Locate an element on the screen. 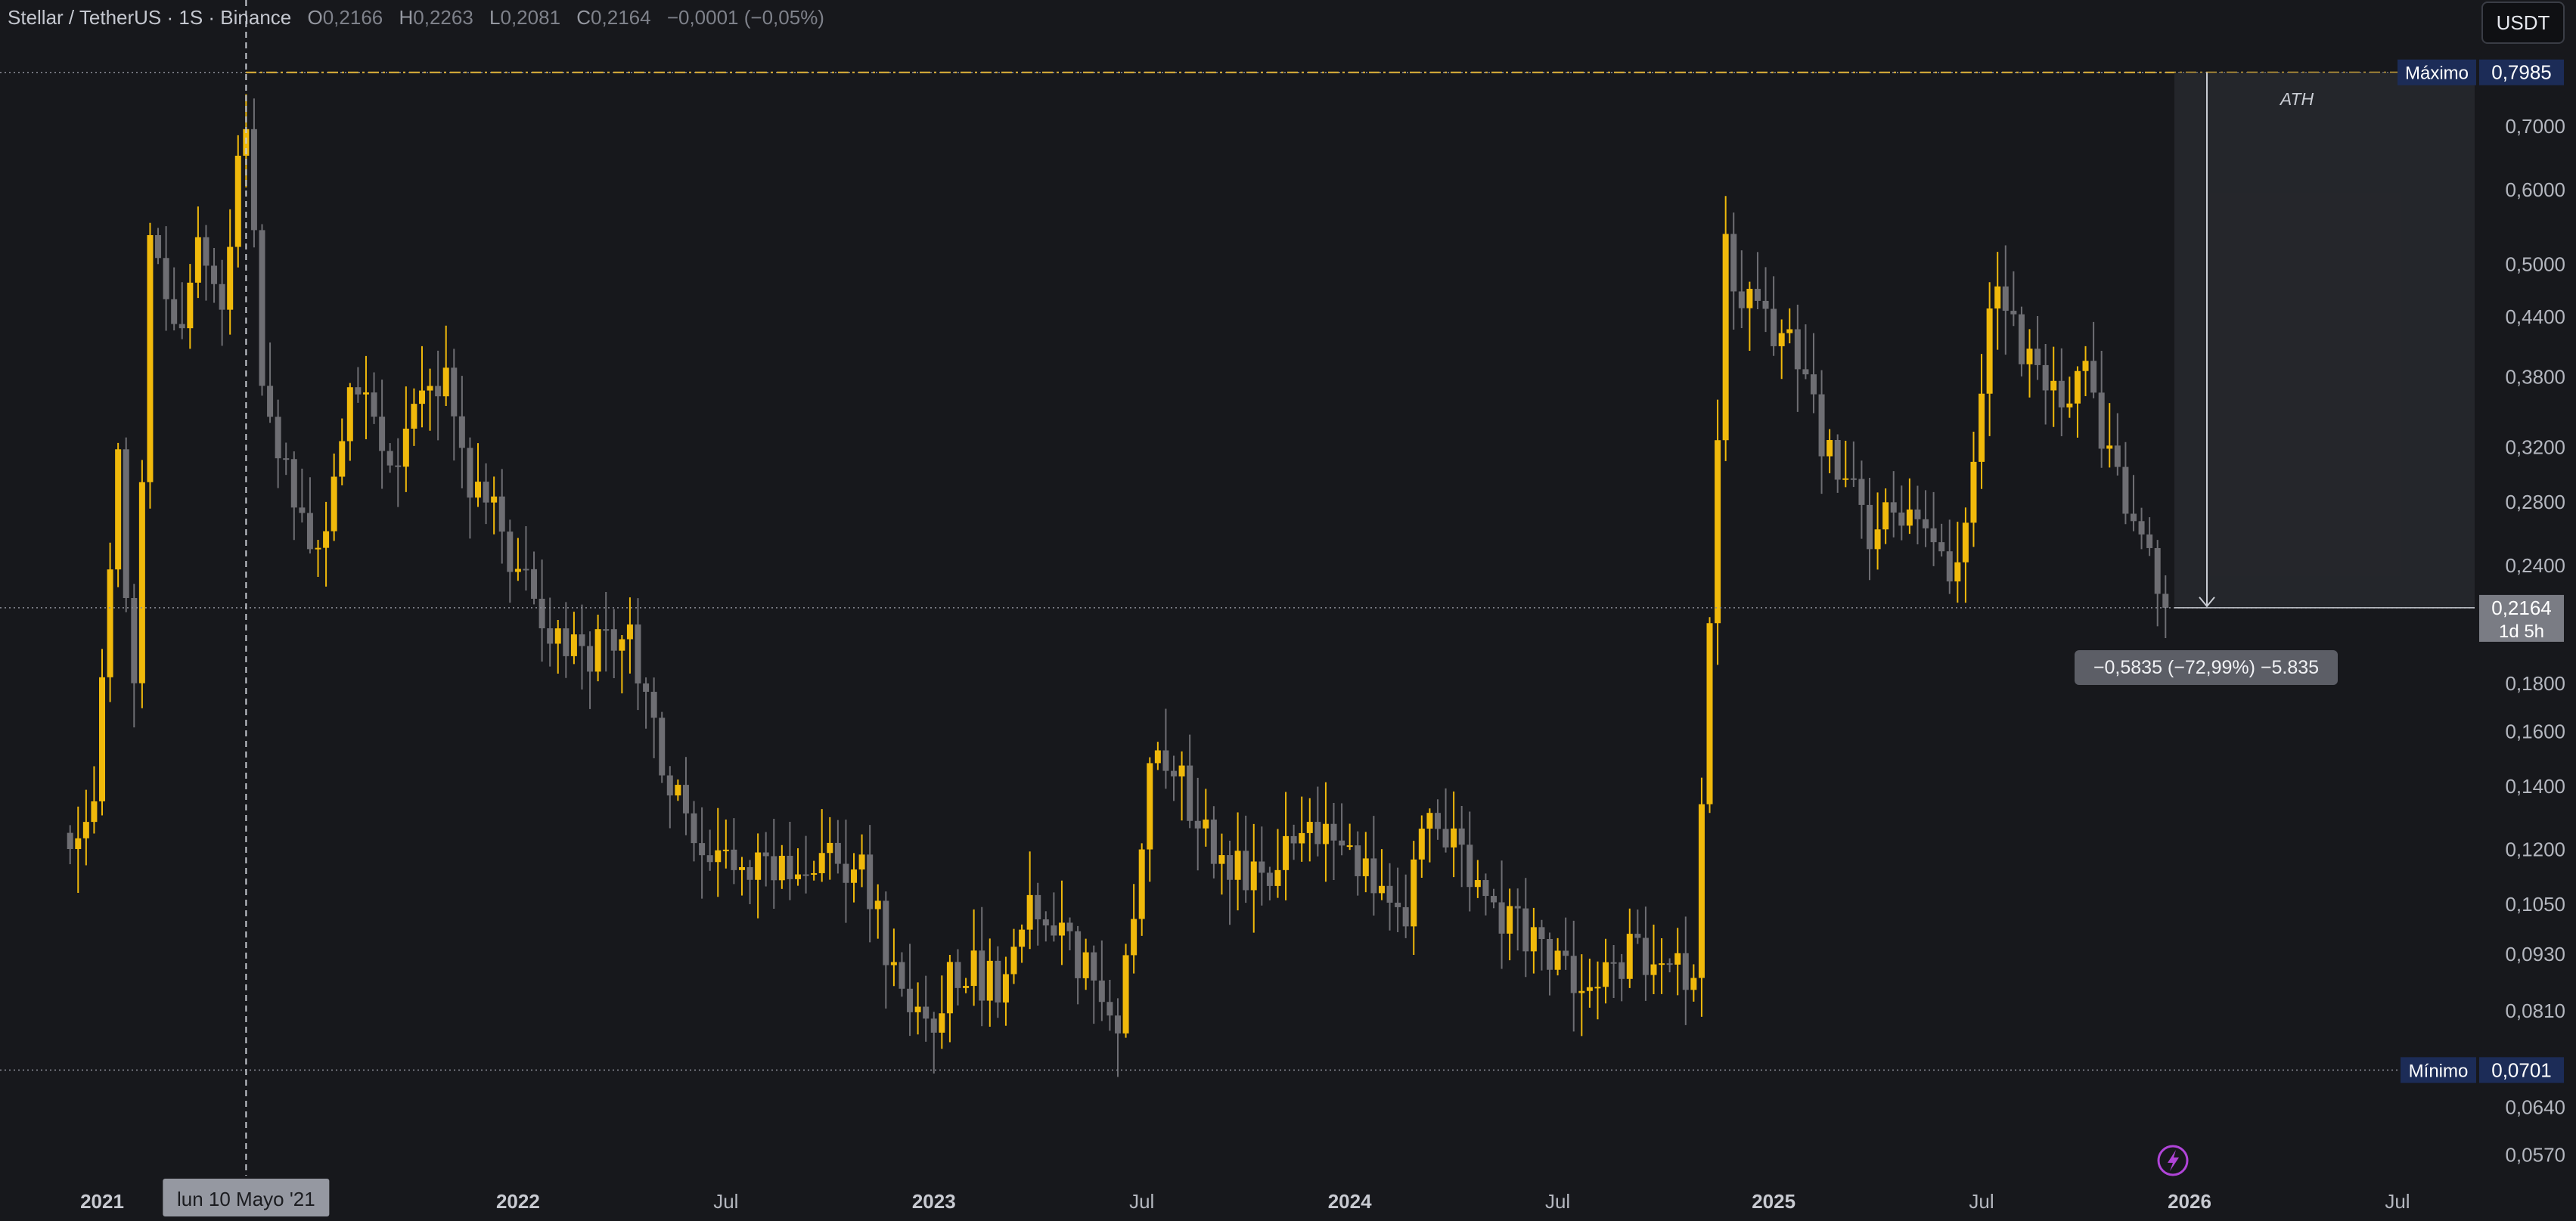 This screenshot has height=1221, width=2576. max-price-tag-bg is located at coordinates (2521, 72).